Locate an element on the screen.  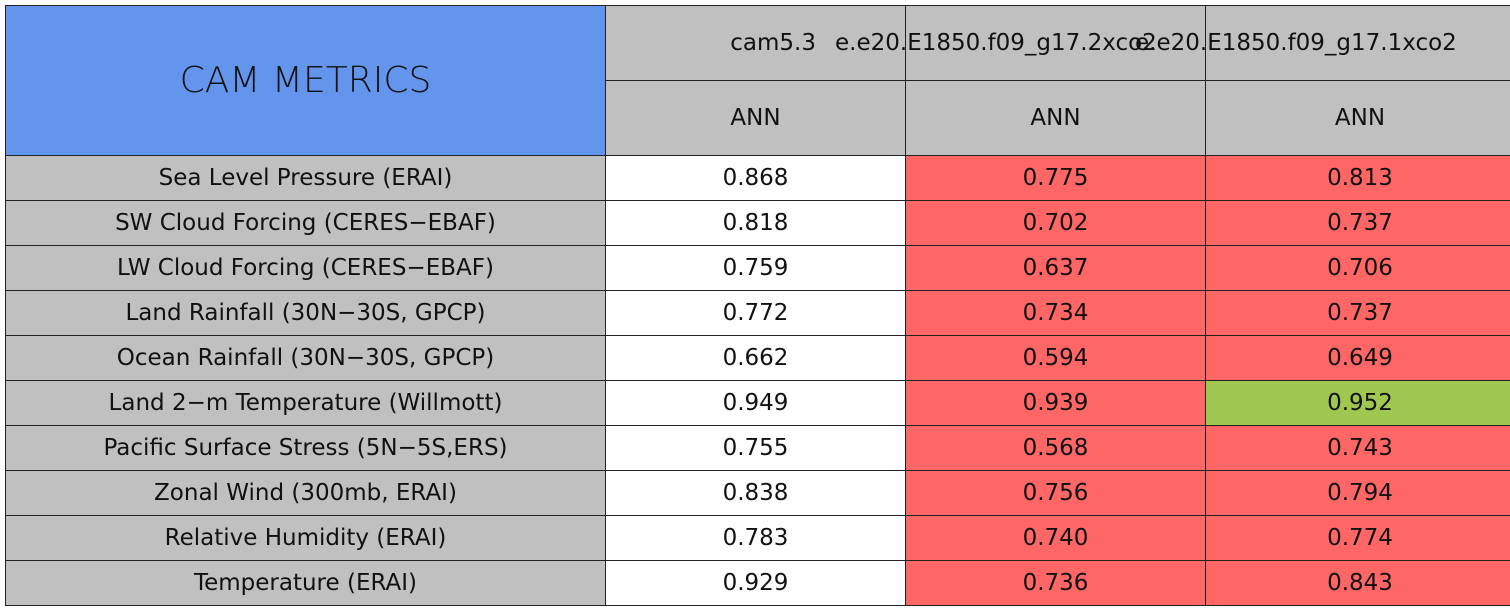
row-label-text: Relative Humidity (ERAI) is located at coordinates (305, 538).